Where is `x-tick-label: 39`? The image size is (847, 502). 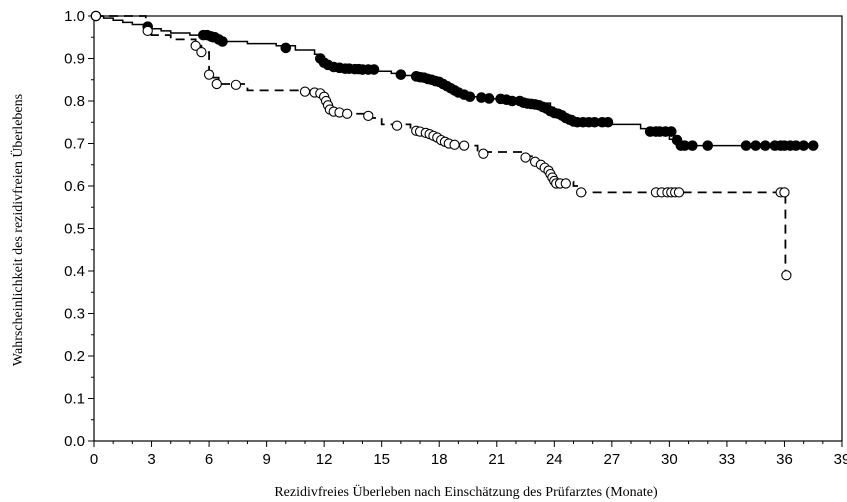
x-tick-label: 39 is located at coordinates (840, 459).